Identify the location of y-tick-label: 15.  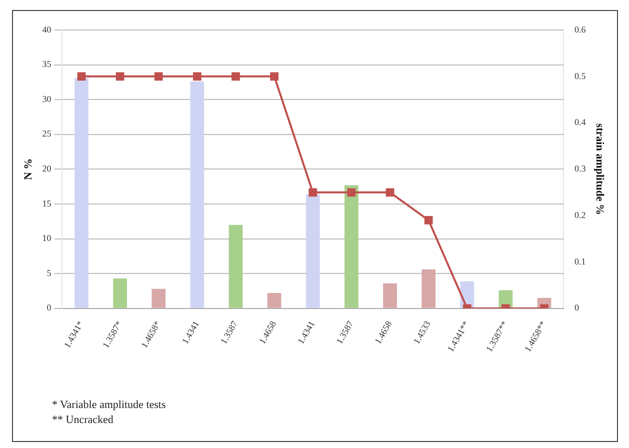
(47, 203).